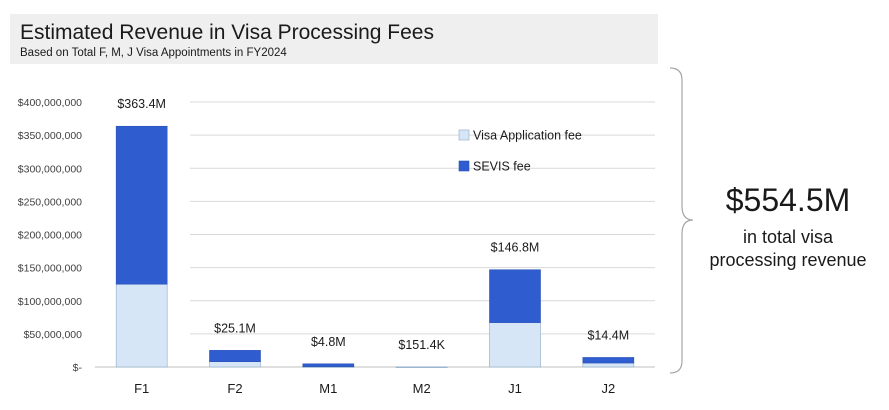  What do you see at coordinates (328, 342) in the screenshot?
I see `bar-total-label: $4.8M` at bounding box center [328, 342].